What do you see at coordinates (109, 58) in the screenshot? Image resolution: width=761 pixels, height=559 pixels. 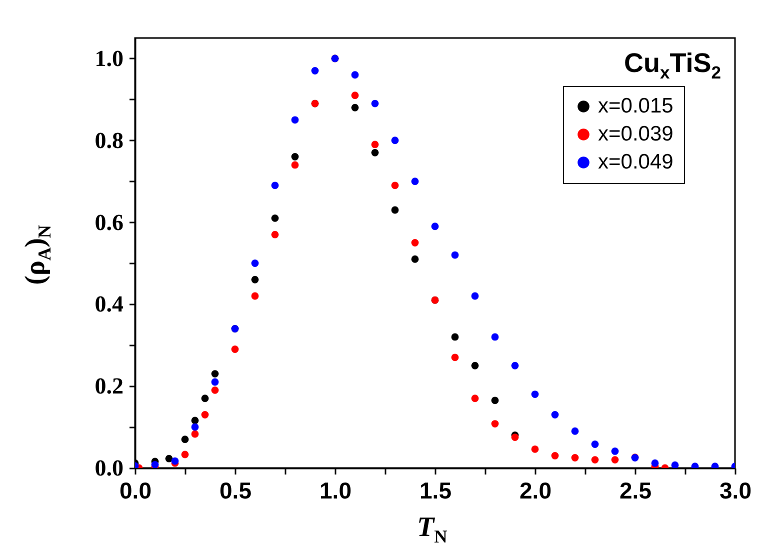 I see `y-tick-label: 1.0` at bounding box center [109, 58].